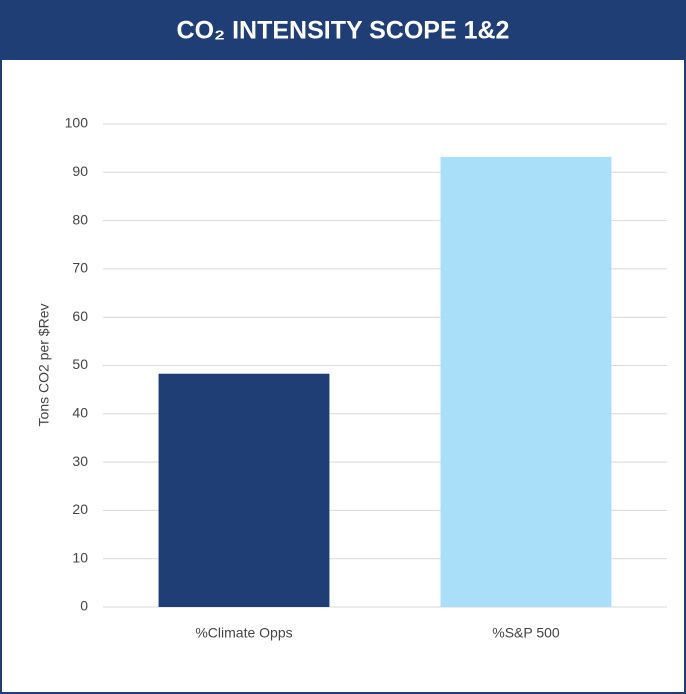  What do you see at coordinates (77, 123) in the screenshot?
I see `y-tick-label: 100` at bounding box center [77, 123].